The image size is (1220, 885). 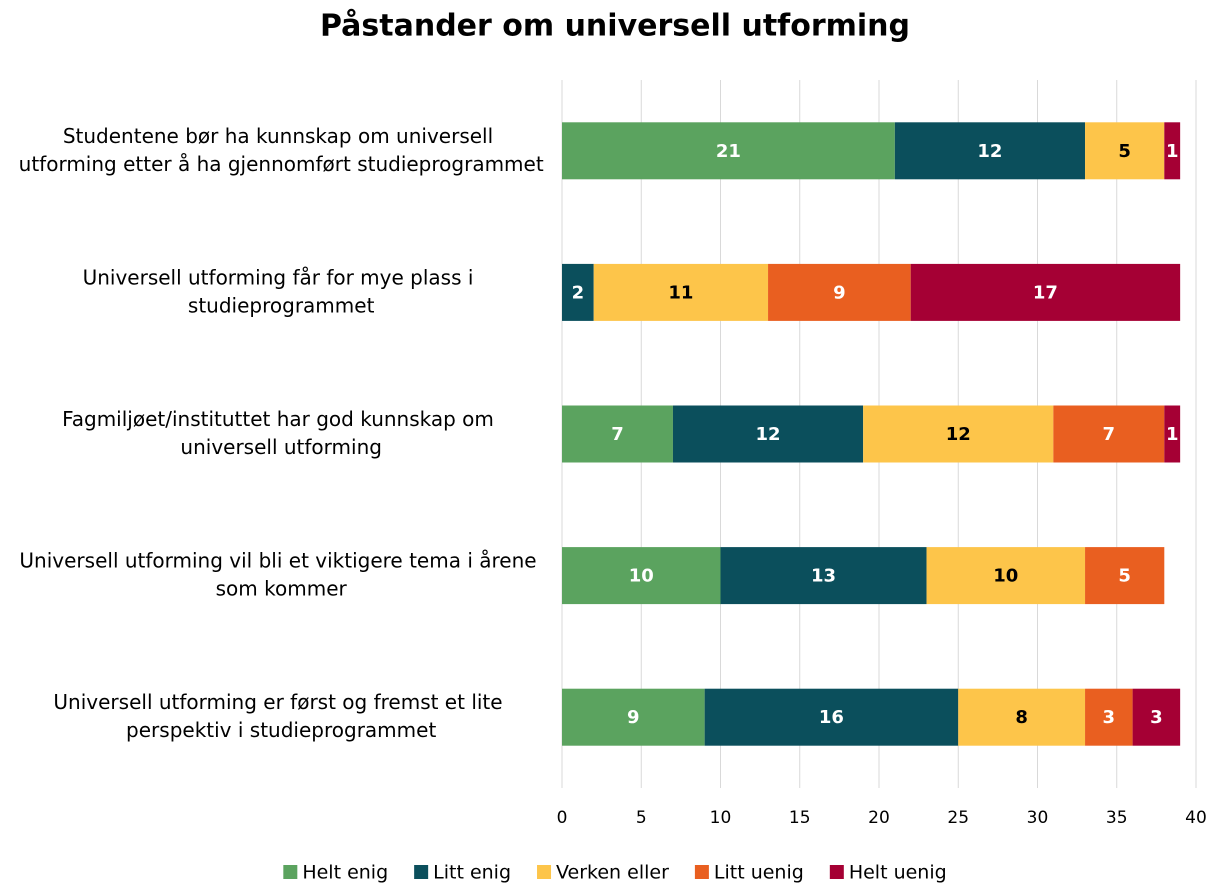 What do you see at coordinates (345, 873) in the screenshot?
I see `legend-label: Helt enig` at bounding box center [345, 873].